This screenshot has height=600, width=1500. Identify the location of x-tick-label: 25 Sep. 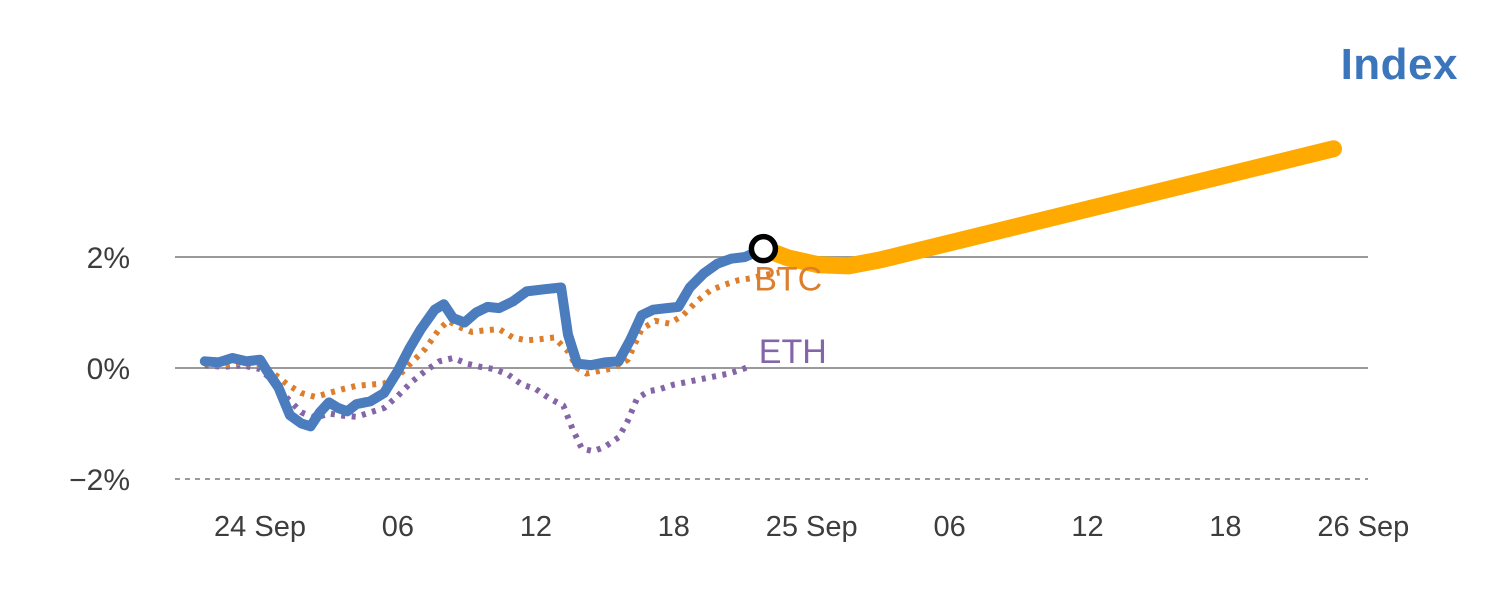
(812, 527).